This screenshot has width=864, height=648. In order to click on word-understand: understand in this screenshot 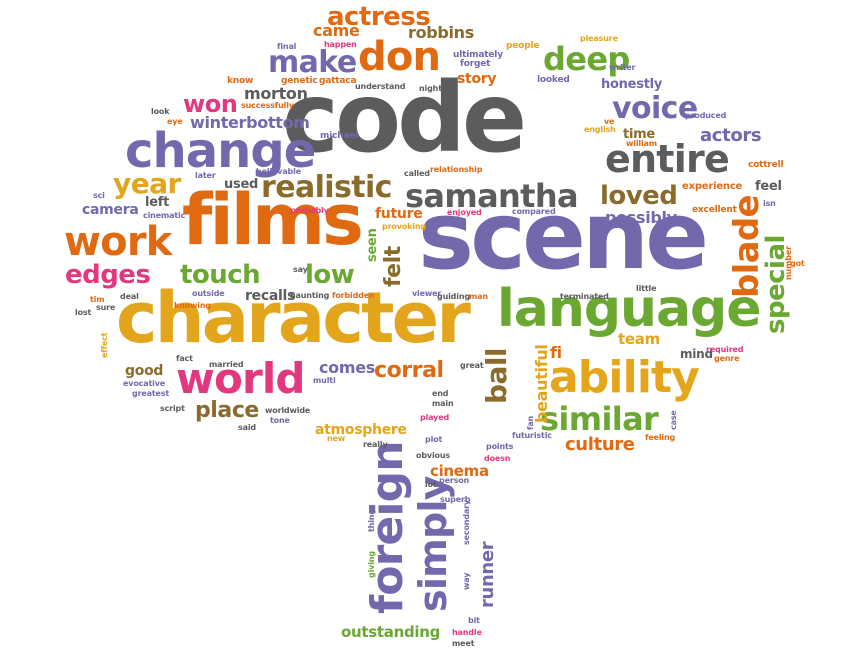, I will do `click(380, 86)`.